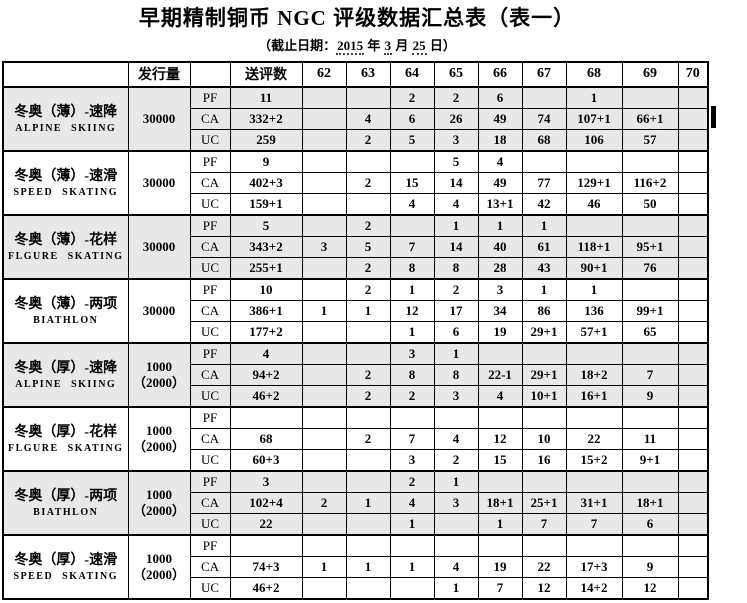 This screenshot has width=747, height=603. What do you see at coordinates (500, 268) in the screenshot?
I see `grade-cell: 28` at bounding box center [500, 268].